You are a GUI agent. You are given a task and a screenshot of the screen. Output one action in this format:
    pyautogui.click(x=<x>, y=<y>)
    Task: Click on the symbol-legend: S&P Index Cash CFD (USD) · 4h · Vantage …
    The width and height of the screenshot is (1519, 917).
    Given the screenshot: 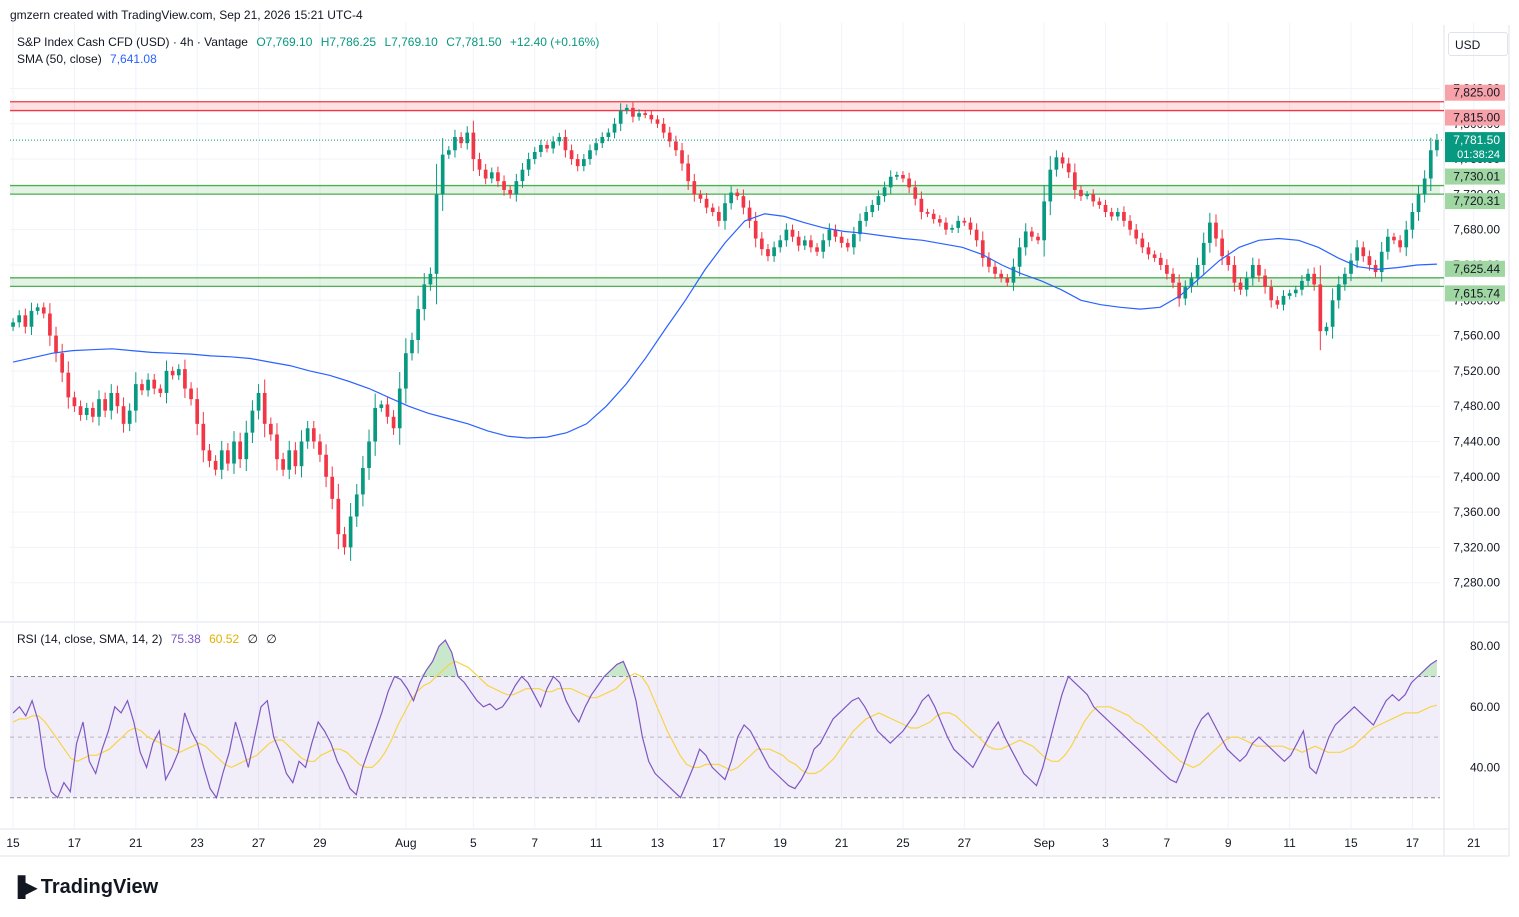 What is the action you would take?
    pyautogui.click(x=310, y=42)
    